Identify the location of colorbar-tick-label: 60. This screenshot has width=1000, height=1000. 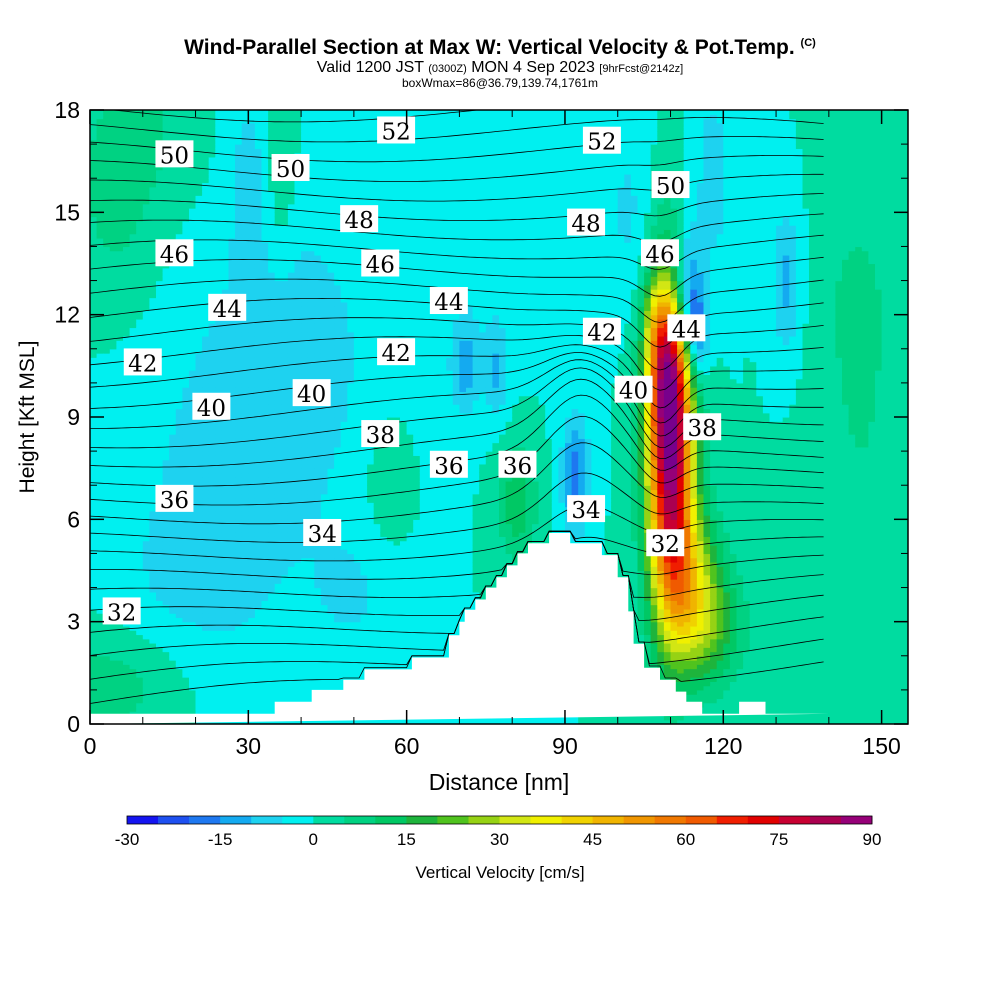
(685, 839).